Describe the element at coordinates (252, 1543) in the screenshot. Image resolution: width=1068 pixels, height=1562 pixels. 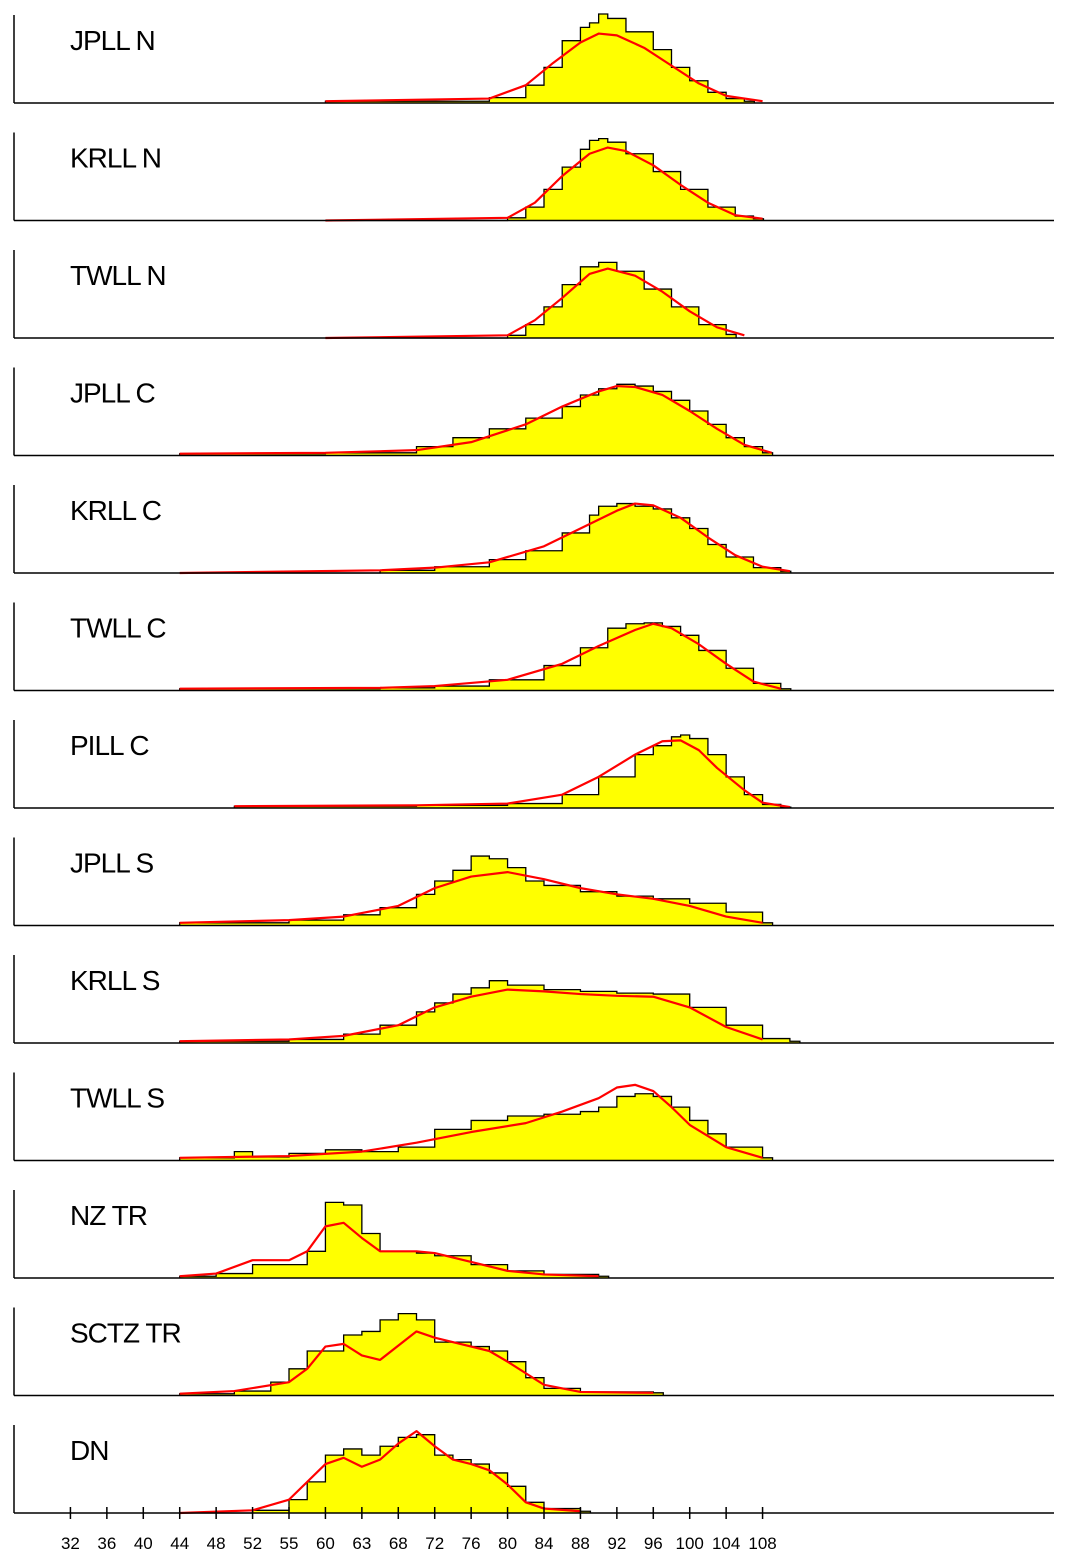
I see `x-tick-label: 52` at that location.